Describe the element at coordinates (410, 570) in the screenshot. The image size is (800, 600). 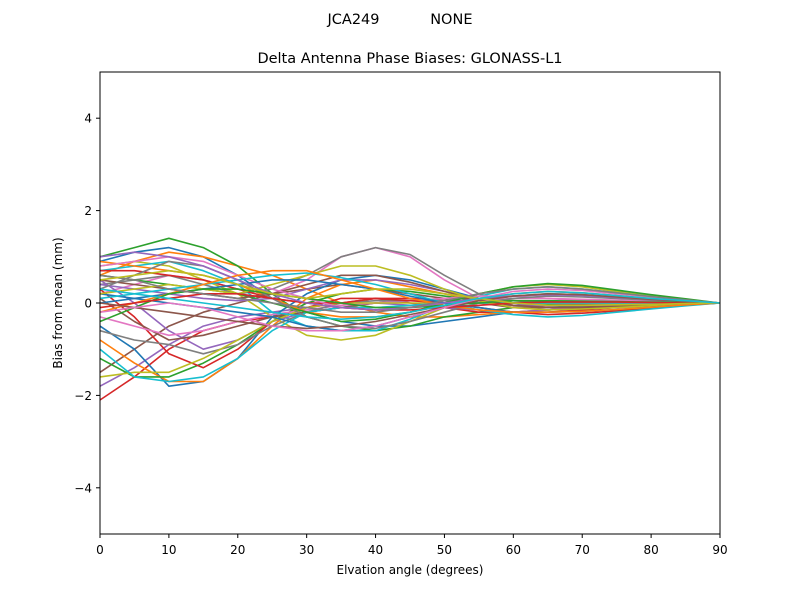
I see `x-axis-label: Elvation angle (degrees)` at that location.